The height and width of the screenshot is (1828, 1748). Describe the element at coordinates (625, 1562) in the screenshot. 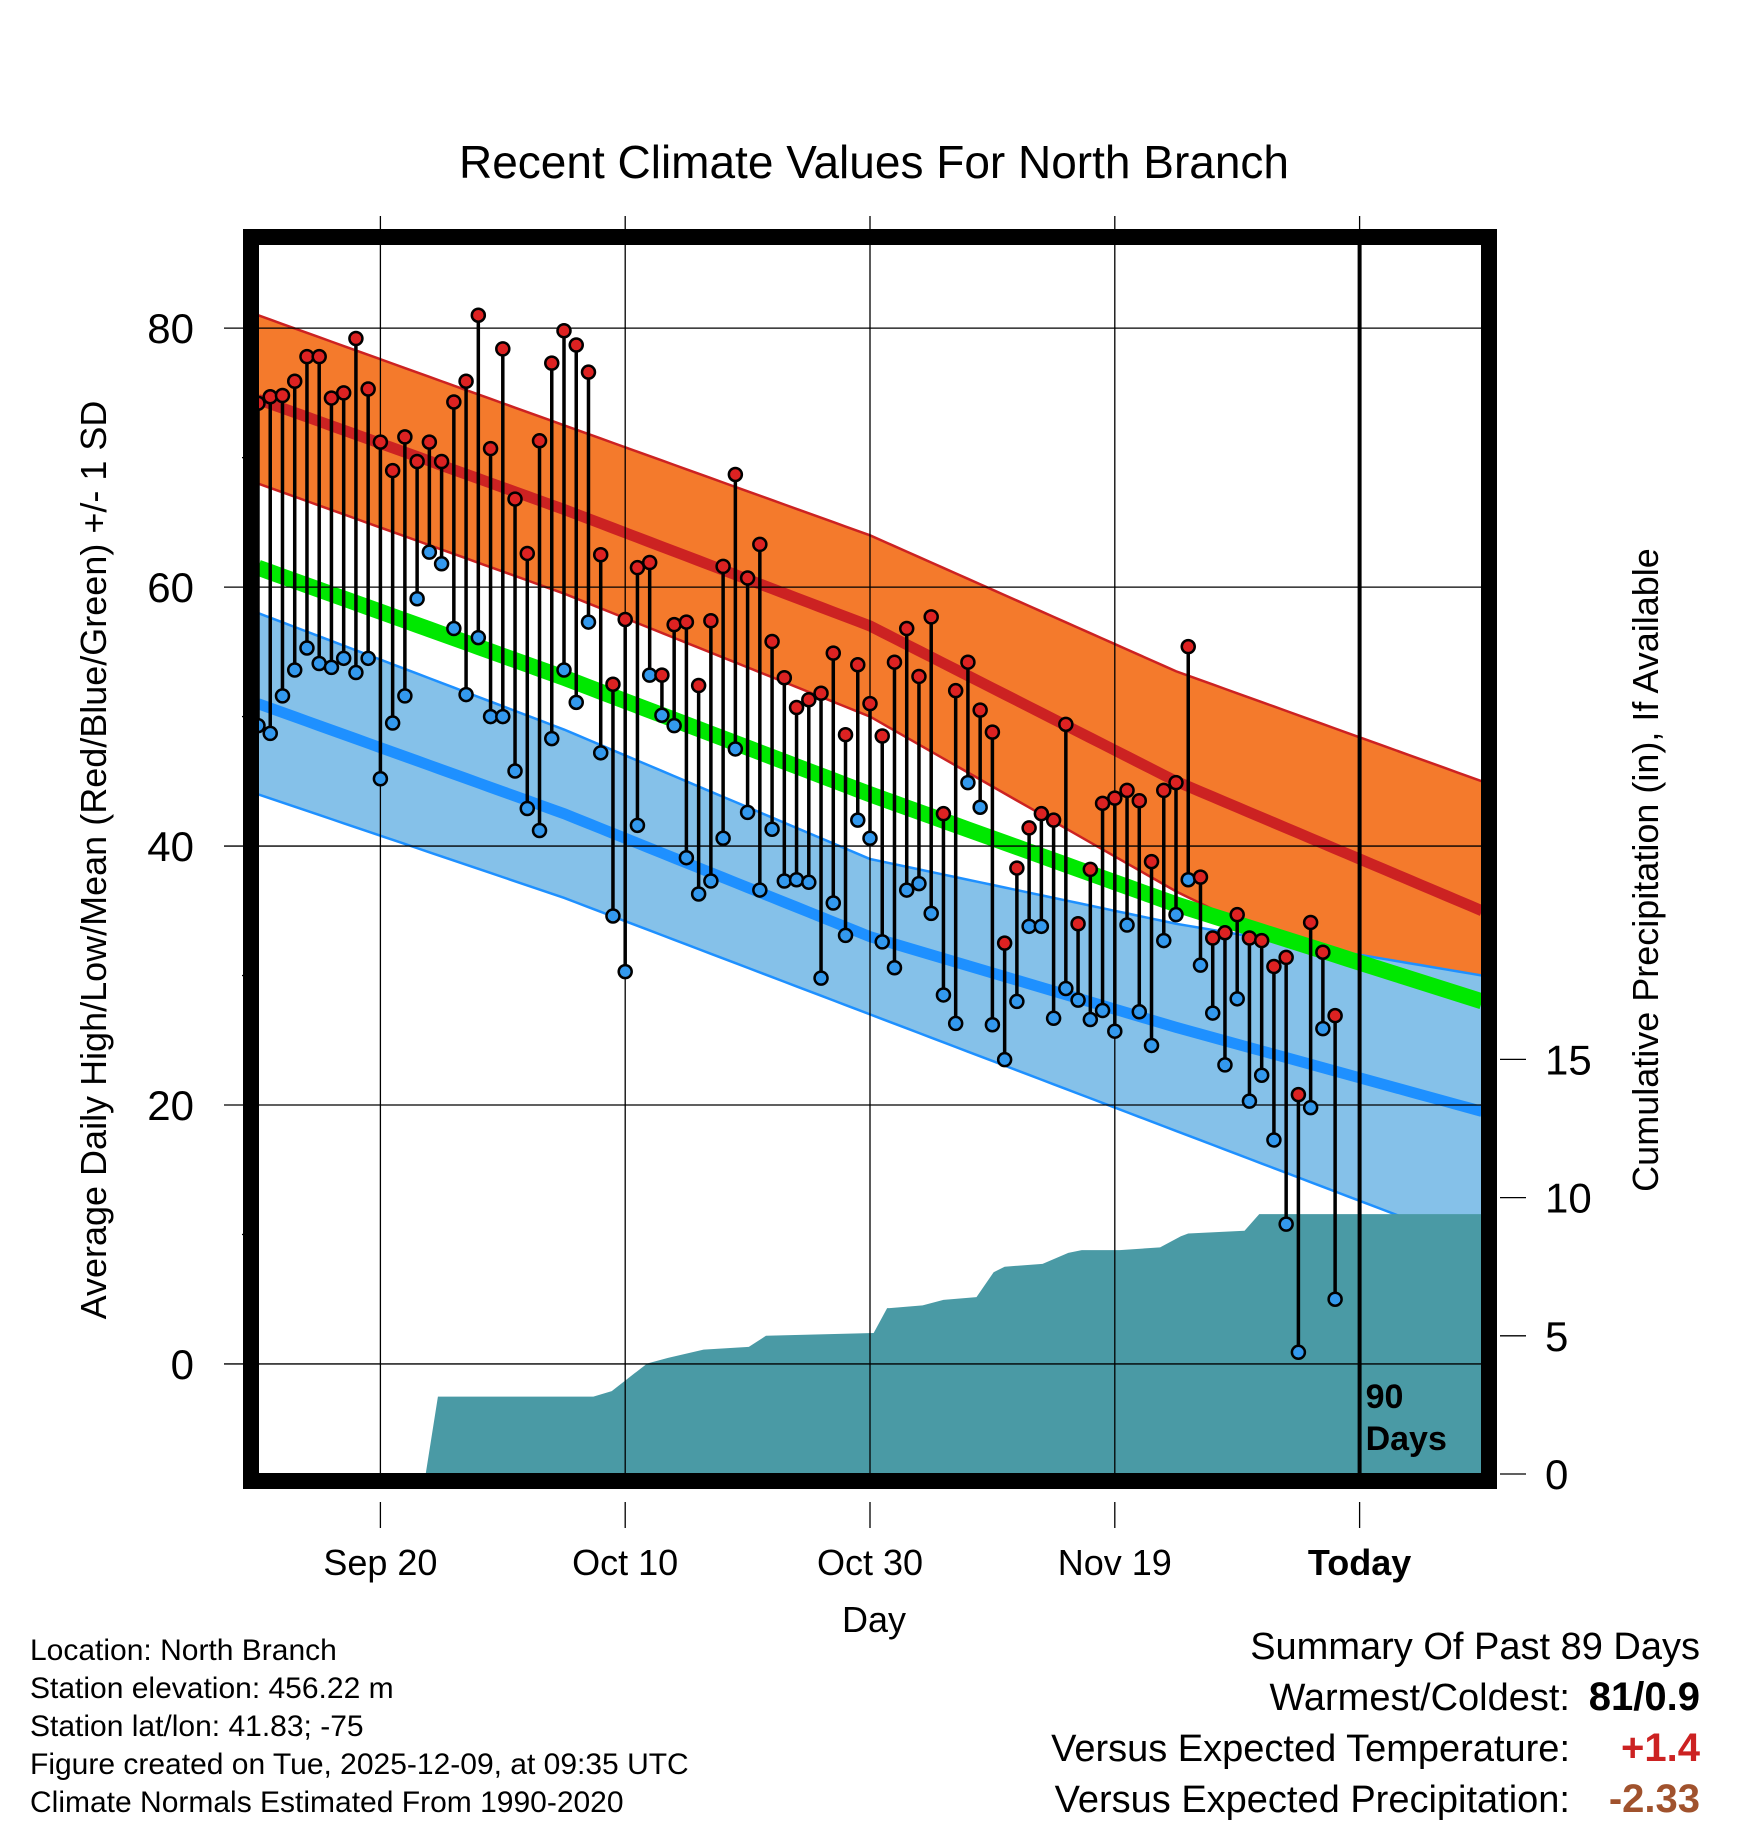

I see `x-tick-label: Oct 10` at that location.